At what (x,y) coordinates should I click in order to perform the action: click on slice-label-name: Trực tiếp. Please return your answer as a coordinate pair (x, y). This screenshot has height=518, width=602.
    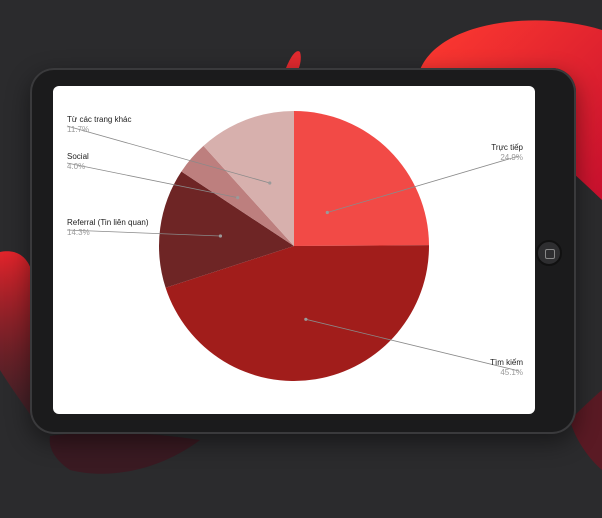
    Looking at the image, I should click on (507, 147).